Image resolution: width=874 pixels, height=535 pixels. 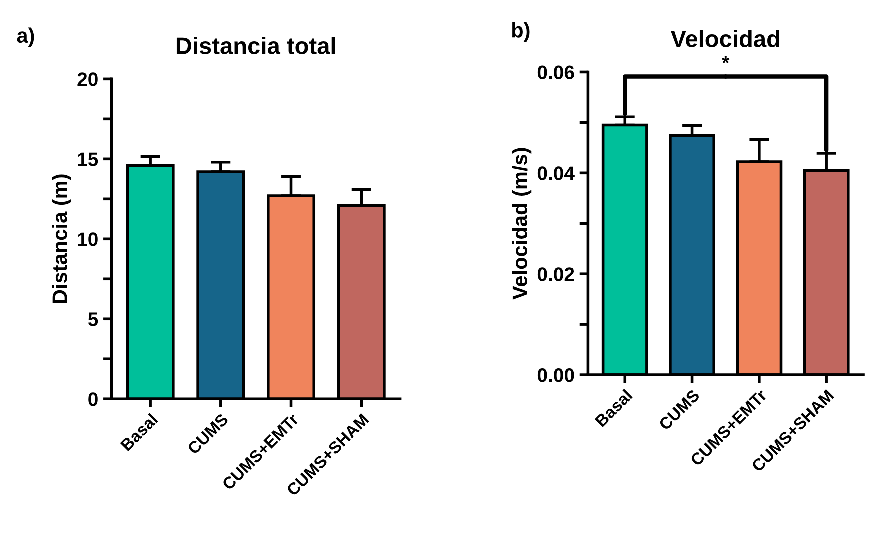 I want to click on y-tick-label: 0.04, so click(x=556, y=173).